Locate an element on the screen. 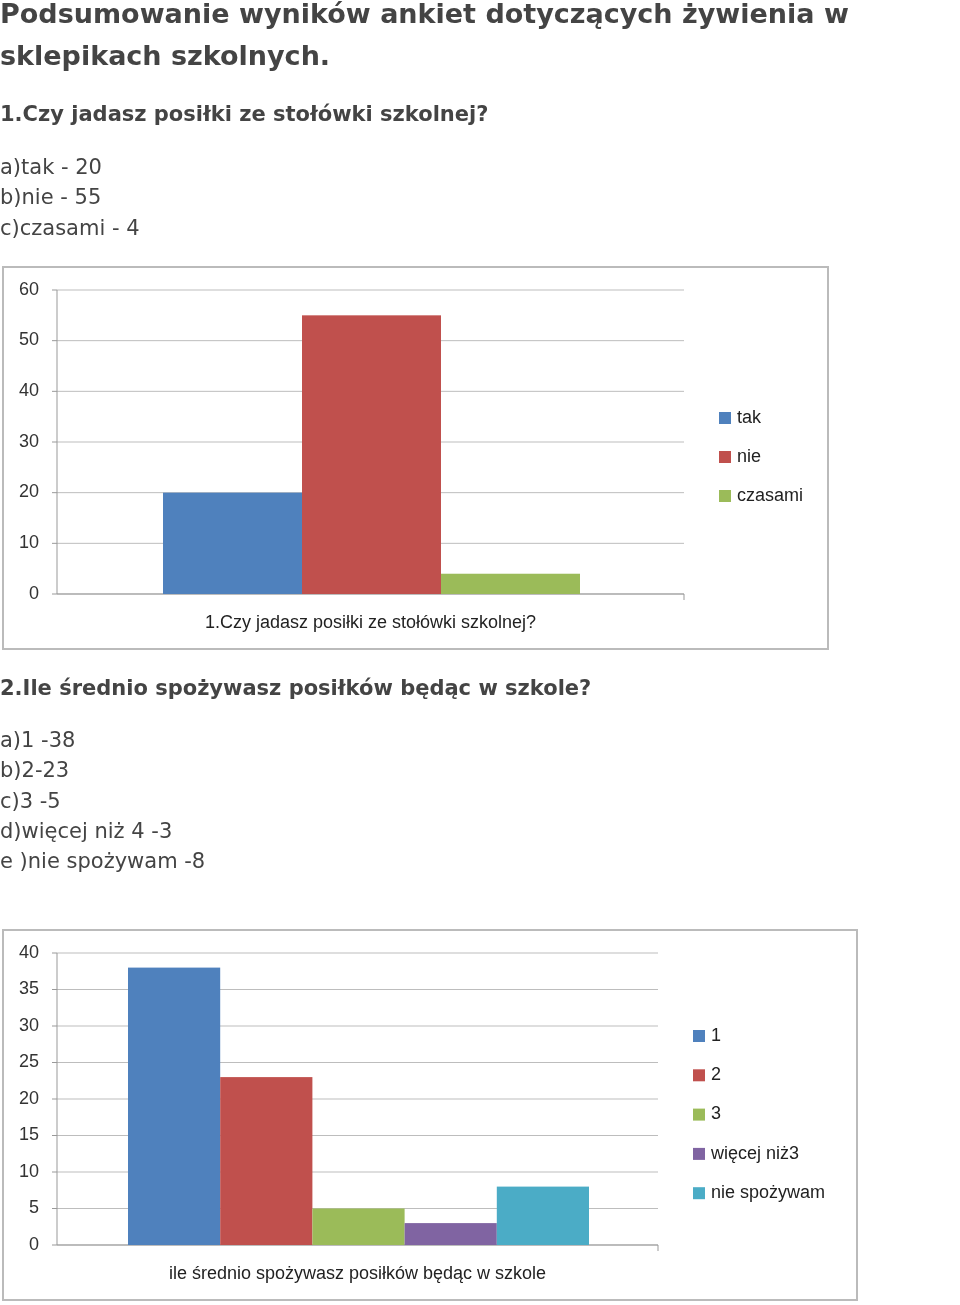 Image resolution: width=960 pixels, height=1305 pixels. text: d)więcej niż 4 -3 is located at coordinates (86, 830).